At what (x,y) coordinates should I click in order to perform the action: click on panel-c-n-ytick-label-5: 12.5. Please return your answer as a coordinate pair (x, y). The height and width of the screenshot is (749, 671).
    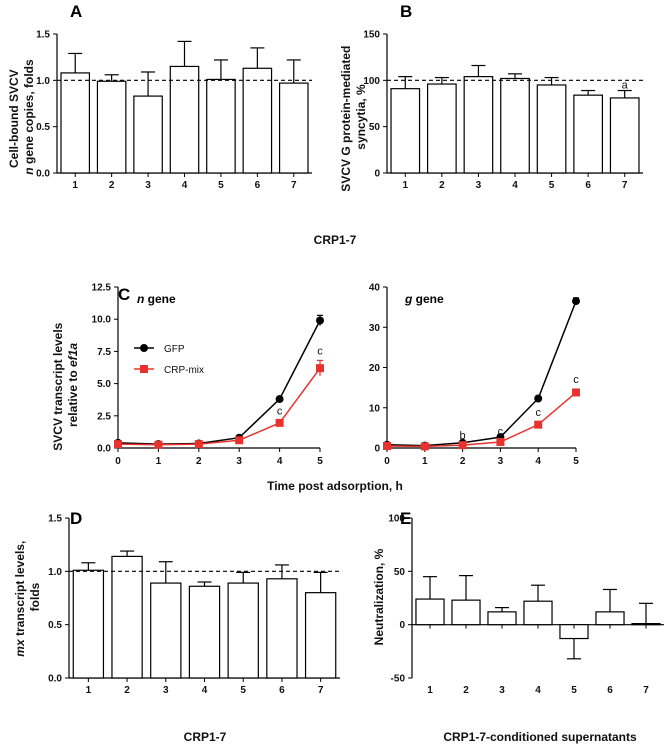
    Looking at the image, I should click on (102, 288).